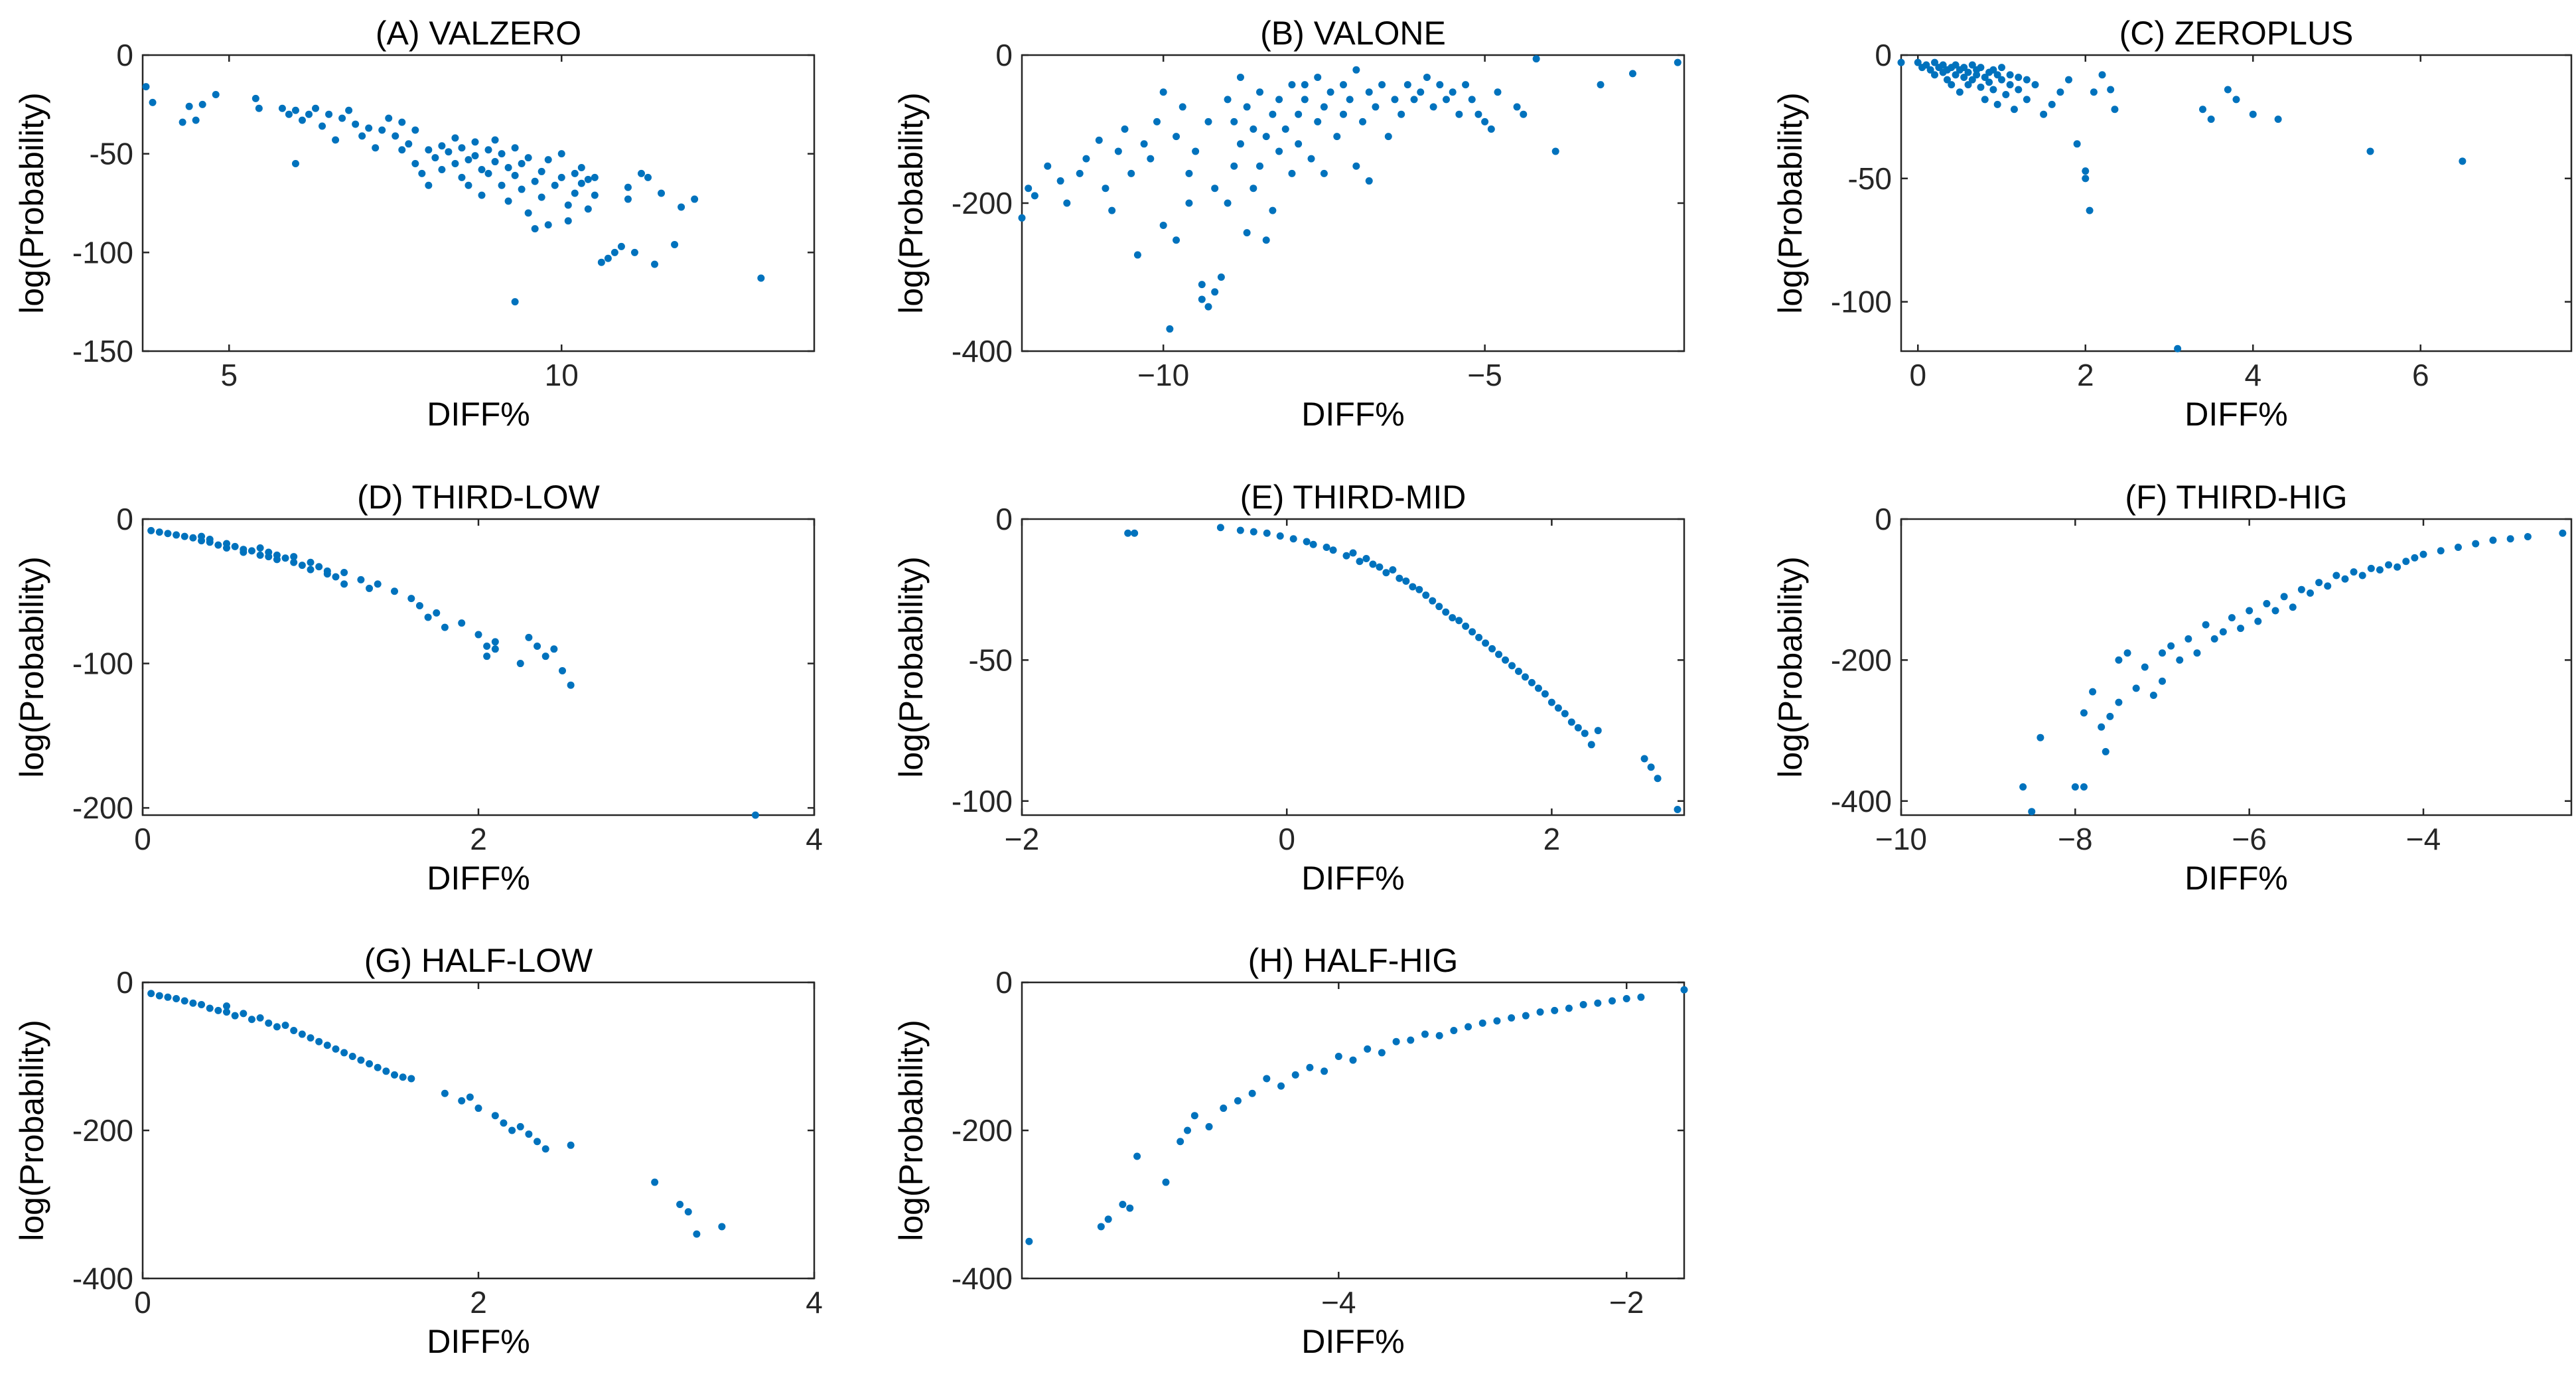 The image size is (2576, 1380). Describe the element at coordinates (103, 1130) in the screenshot. I see `y-tick-label: -200` at that location.